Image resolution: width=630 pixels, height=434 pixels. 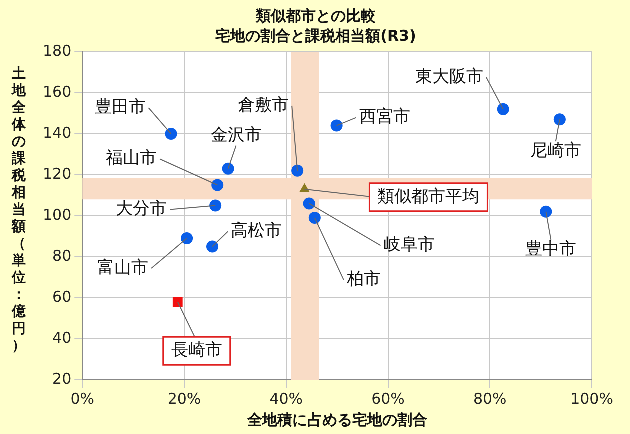 What do you see at coordinates (82, 399) in the screenshot?
I see `x-tick-label: 0%` at bounding box center [82, 399].